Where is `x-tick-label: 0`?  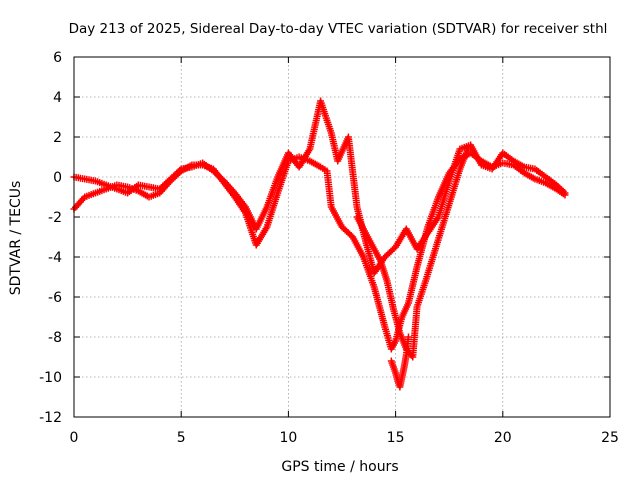
x-tick-label: 0 is located at coordinates (74, 438).